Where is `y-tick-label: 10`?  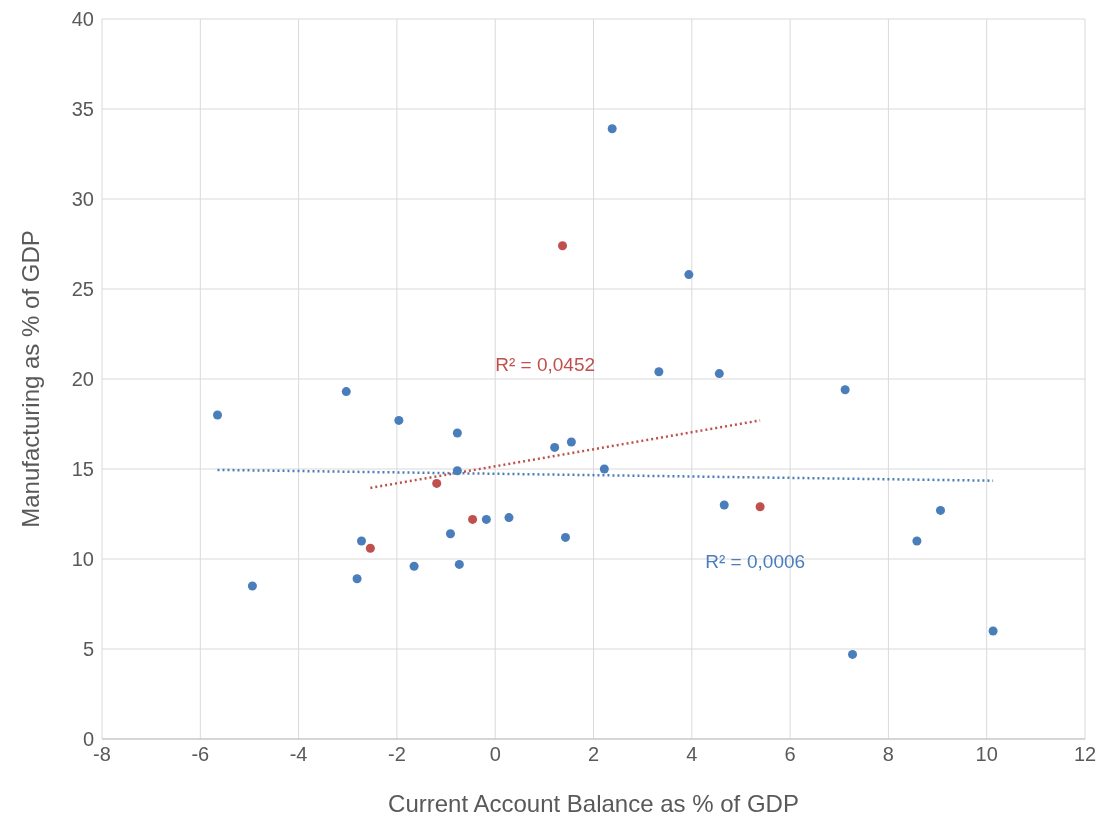
y-tick-label: 10 is located at coordinates (82, 559).